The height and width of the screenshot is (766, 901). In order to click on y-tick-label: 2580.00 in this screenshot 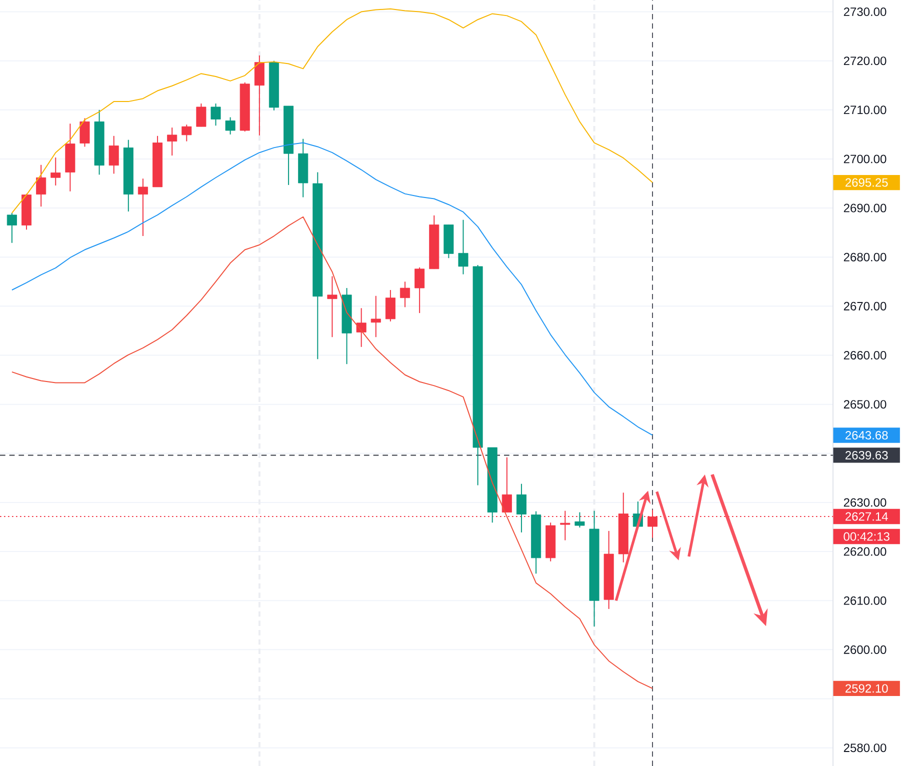, I will do `click(865, 748)`.